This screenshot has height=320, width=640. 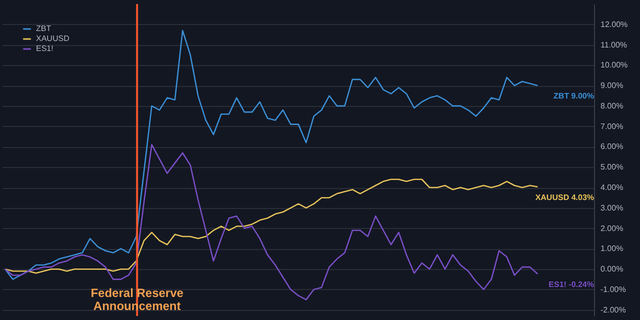 What do you see at coordinates (574, 96) in the screenshot?
I see `text: ZBT 9.00%` at bounding box center [574, 96].